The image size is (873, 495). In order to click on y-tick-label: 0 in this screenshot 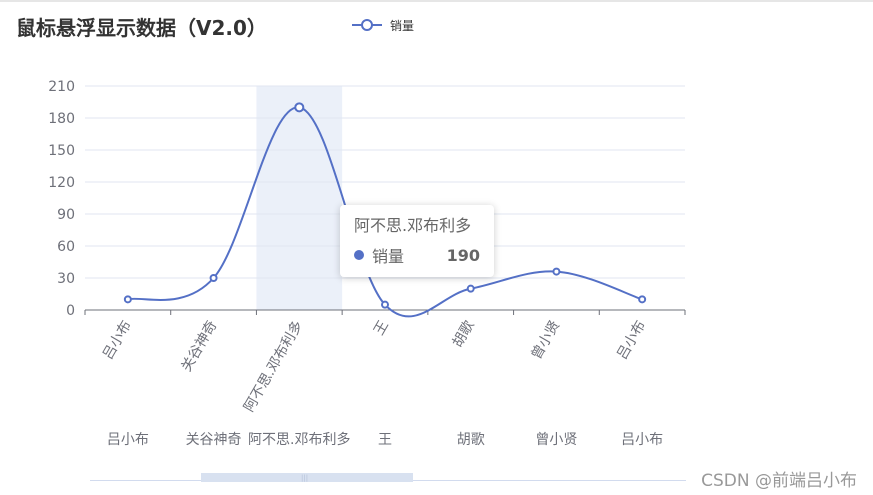, I will do `click(70, 311)`.